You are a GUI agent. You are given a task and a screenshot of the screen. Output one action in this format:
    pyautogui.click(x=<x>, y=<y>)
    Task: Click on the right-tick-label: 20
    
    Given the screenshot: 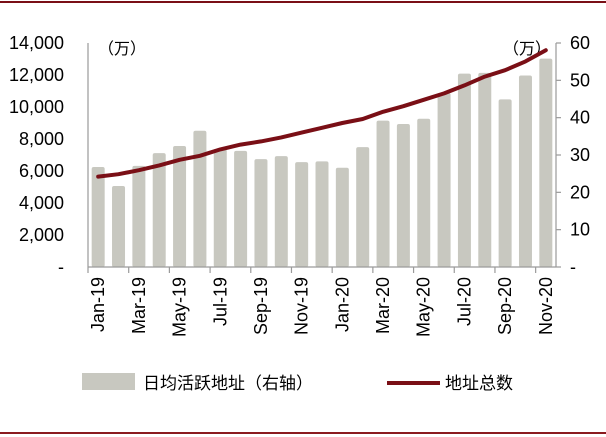 What is the action you would take?
    pyautogui.click(x=580, y=192)
    